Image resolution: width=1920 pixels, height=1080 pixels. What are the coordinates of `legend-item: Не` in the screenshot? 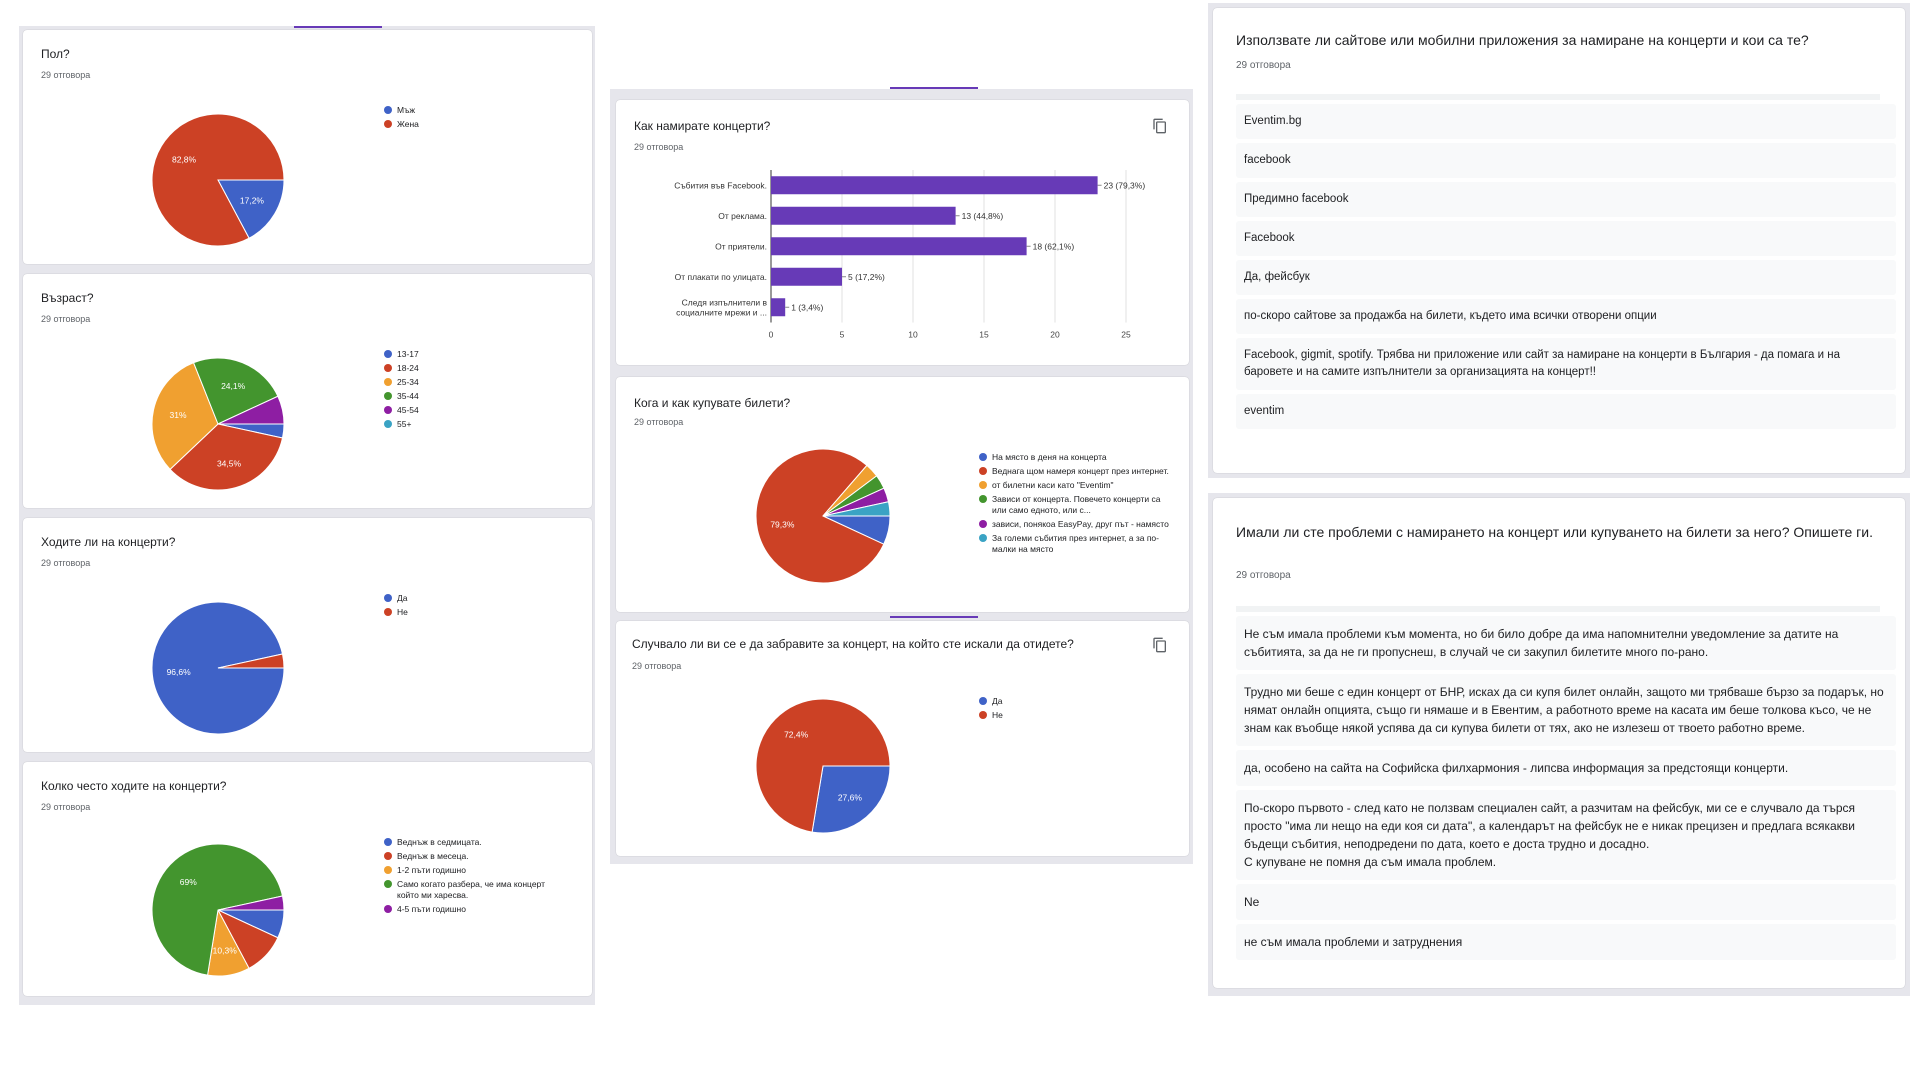 It's located at (474, 612).